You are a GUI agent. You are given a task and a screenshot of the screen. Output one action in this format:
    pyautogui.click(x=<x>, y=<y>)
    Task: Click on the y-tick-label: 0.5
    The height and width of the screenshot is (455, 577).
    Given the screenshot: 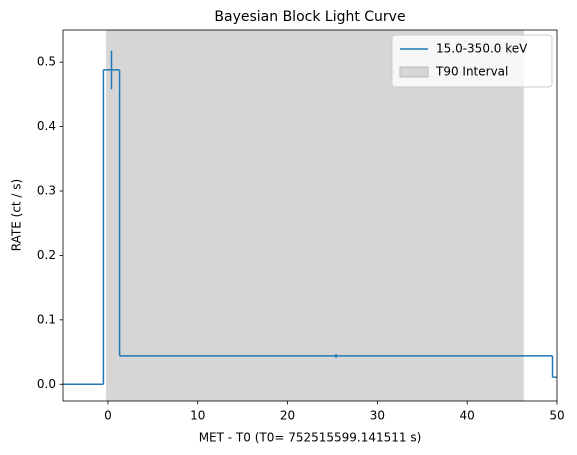 What is the action you would take?
    pyautogui.click(x=46, y=62)
    